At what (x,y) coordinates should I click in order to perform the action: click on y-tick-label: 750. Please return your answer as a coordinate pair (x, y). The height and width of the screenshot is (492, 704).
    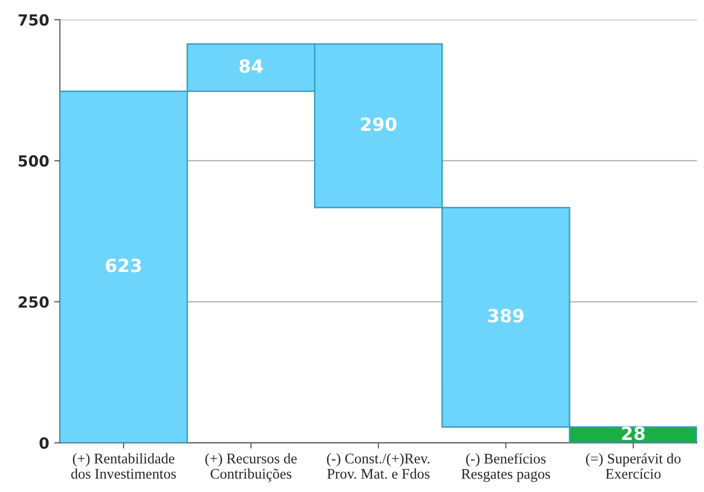
    Looking at the image, I should click on (33, 20).